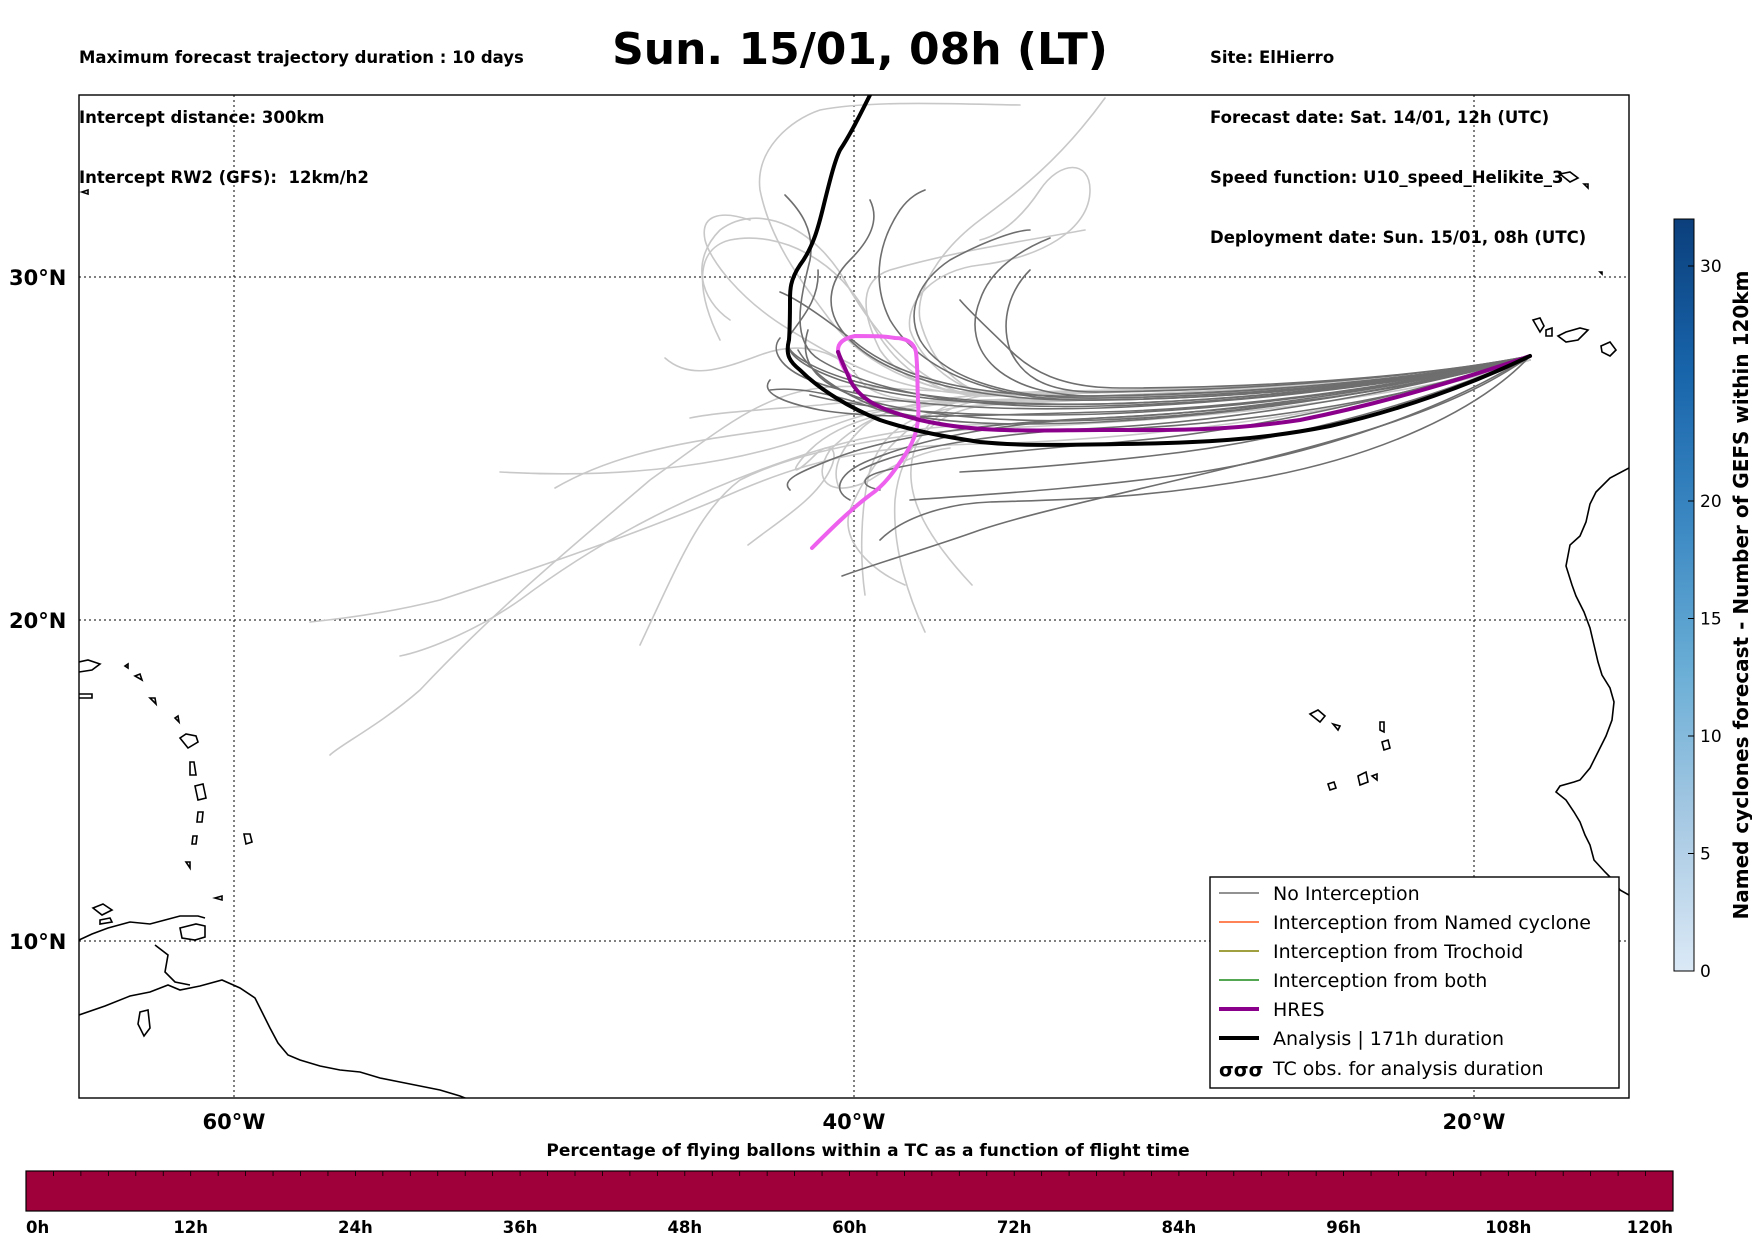 This screenshot has width=1752, height=1241. Describe the element at coordinates (273, 1038) in the screenshot. I see `coast-south-america` at that location.